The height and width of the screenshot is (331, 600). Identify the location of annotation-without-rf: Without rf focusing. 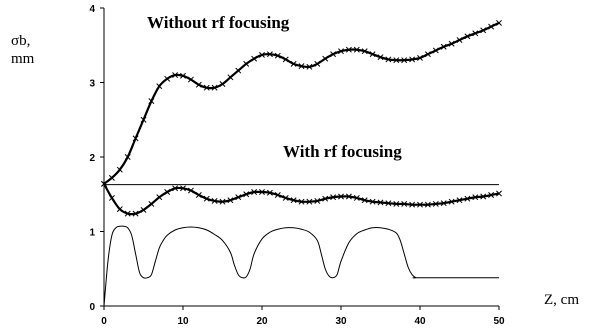
(218, 22).